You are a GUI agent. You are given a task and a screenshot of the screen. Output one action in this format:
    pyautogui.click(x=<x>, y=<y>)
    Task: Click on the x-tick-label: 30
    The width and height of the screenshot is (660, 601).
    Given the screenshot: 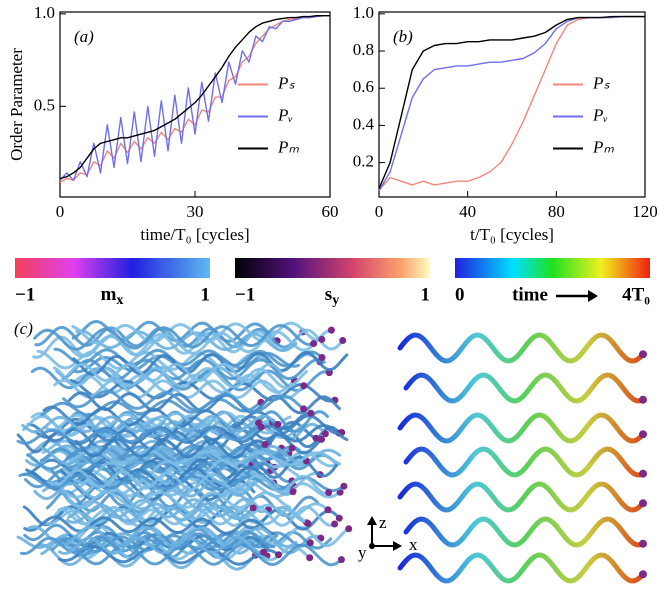 What is the action you would take?
    pyautogui.click(x=195, y=211)
    